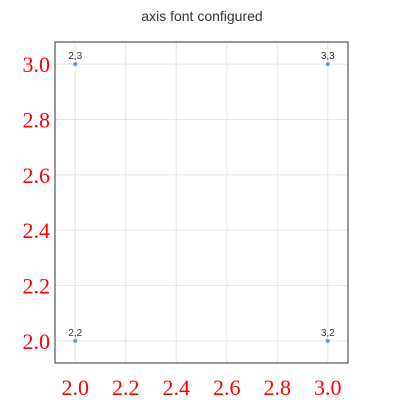 The width and height of the screenshot is (400, 400). What do you see at coordinates (37, 203) in the screenshot?
I see `y-axis-tick-labels: 2.0 2.2 2.4 2.6 2.8 3.0` at bounding box center [37, 203].